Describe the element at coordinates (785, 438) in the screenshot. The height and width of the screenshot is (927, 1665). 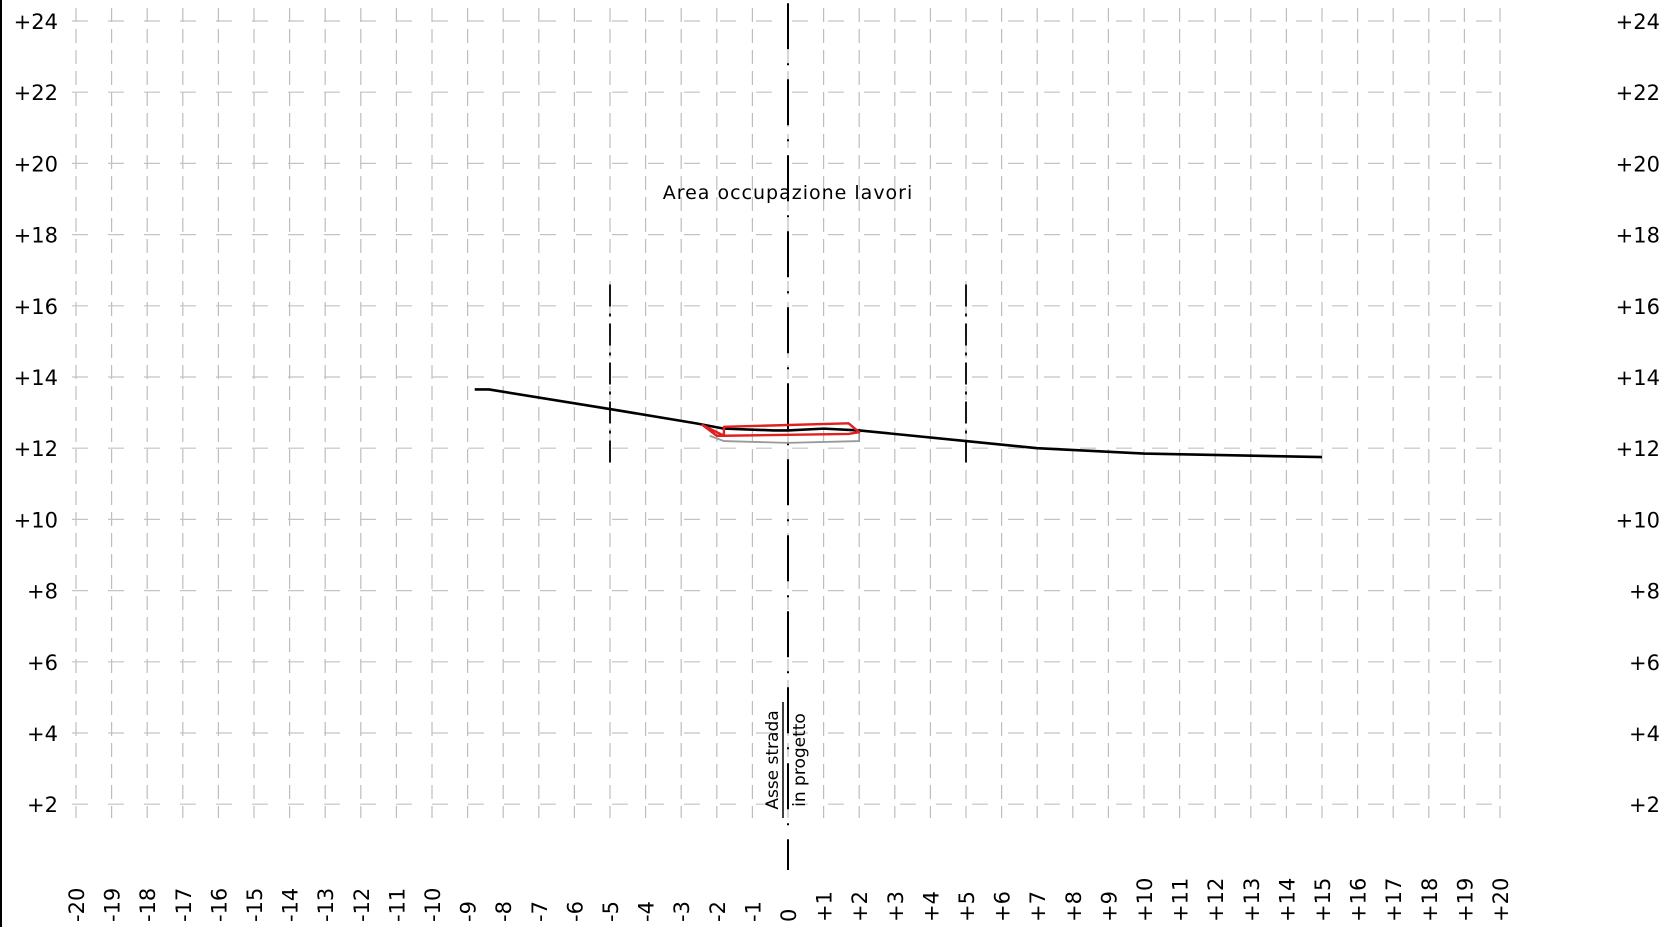
I see `existing-section-line` at that location.